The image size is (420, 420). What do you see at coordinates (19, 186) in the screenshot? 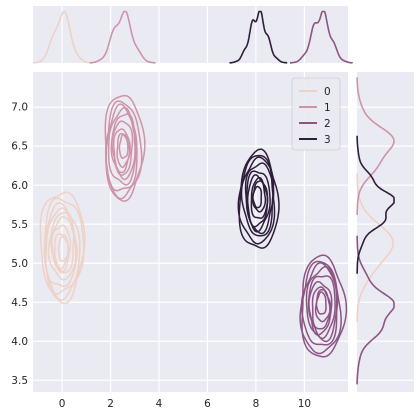
I see `y-tick-label: 6.0` at bounding box center [19, 186].